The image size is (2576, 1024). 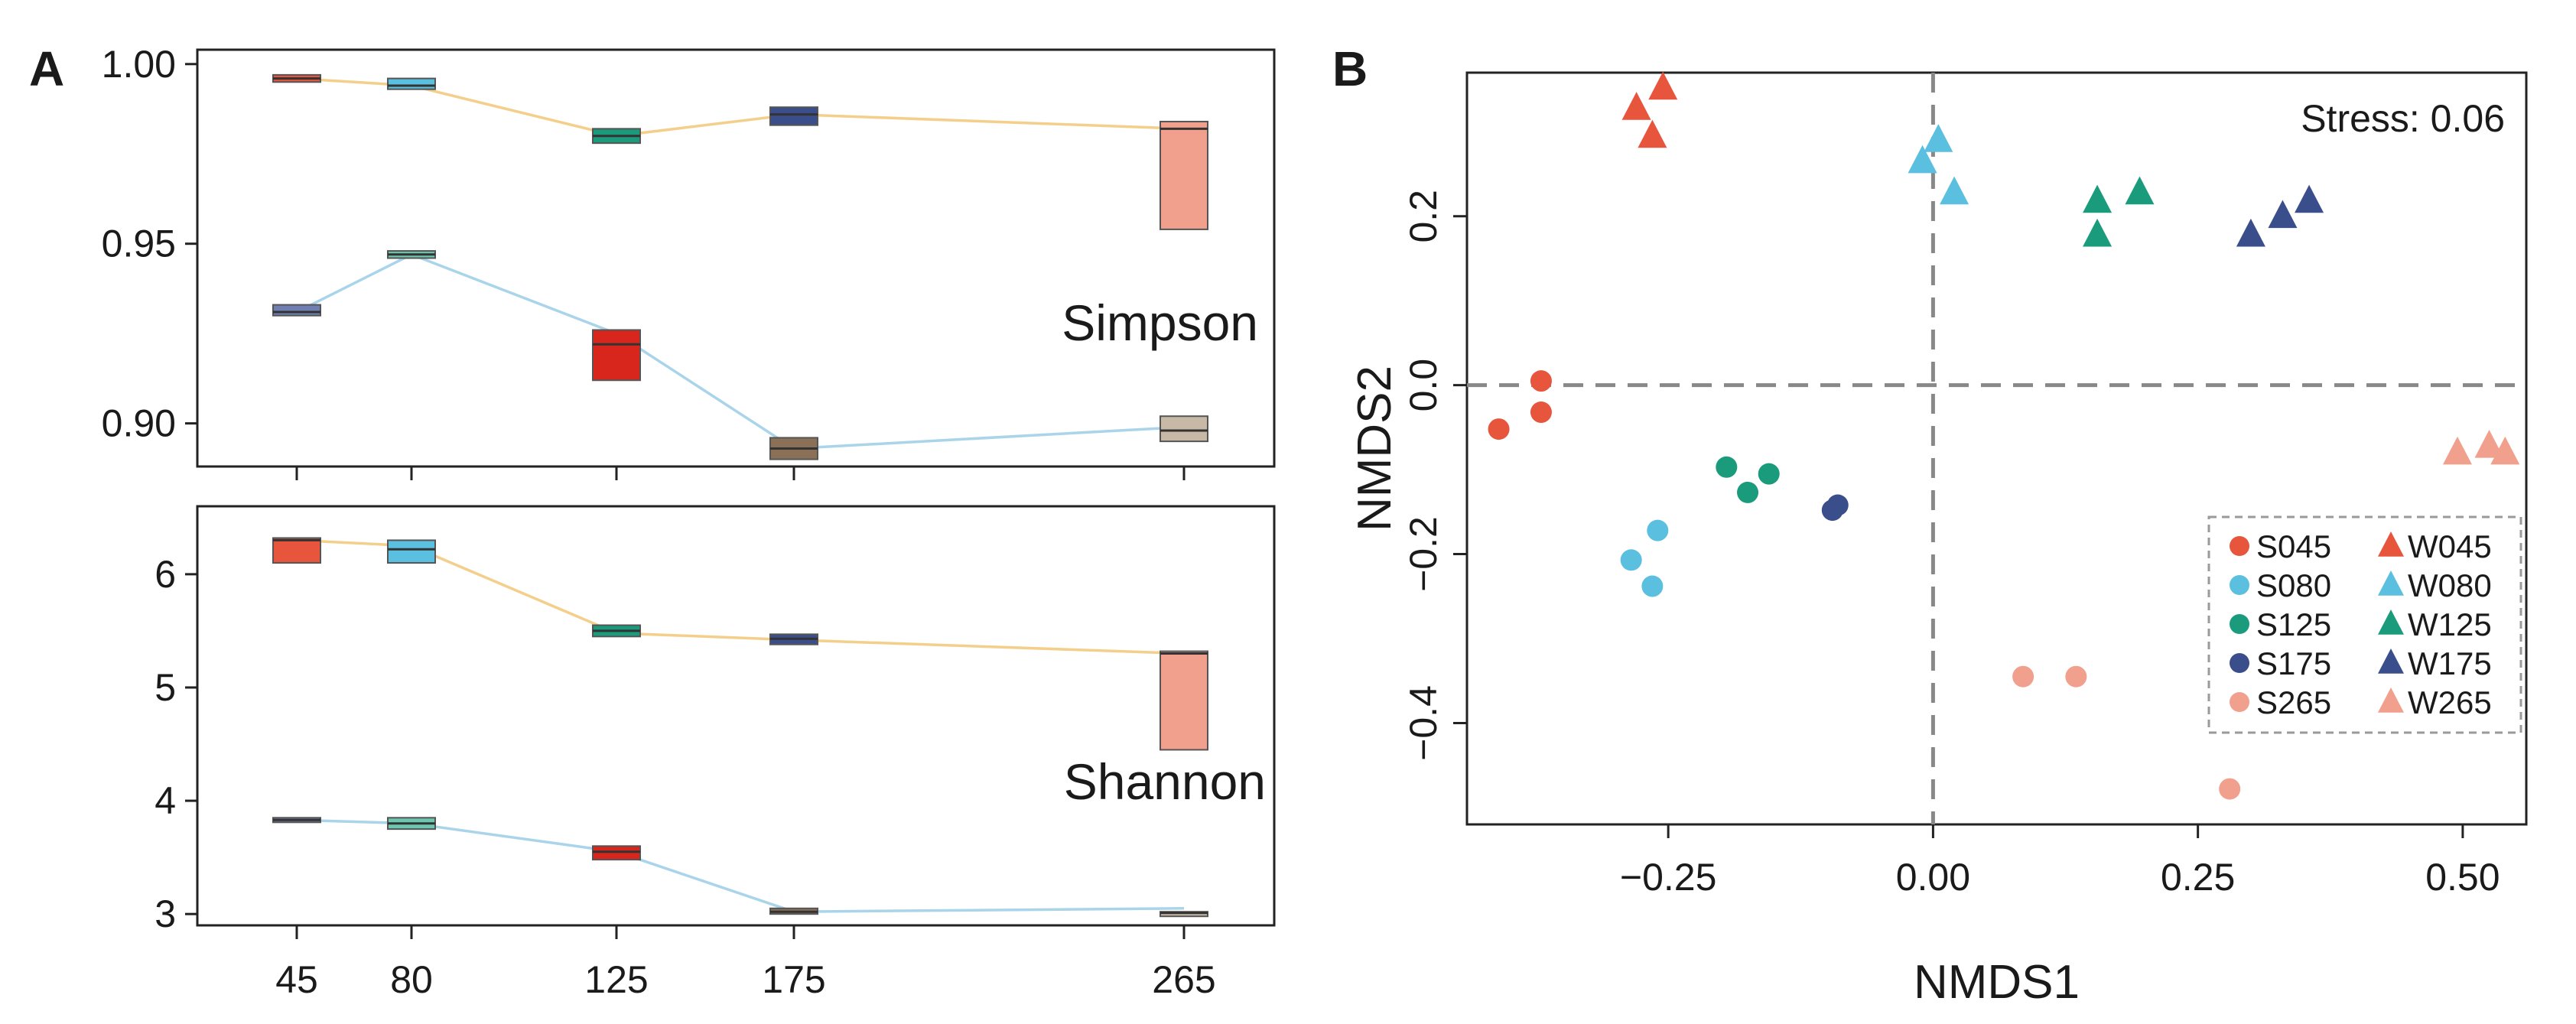 What do you see at coordinates (2391, 583) in the screenshot?
I see `legend-marker-w080` at bounding box center [2391, 583].